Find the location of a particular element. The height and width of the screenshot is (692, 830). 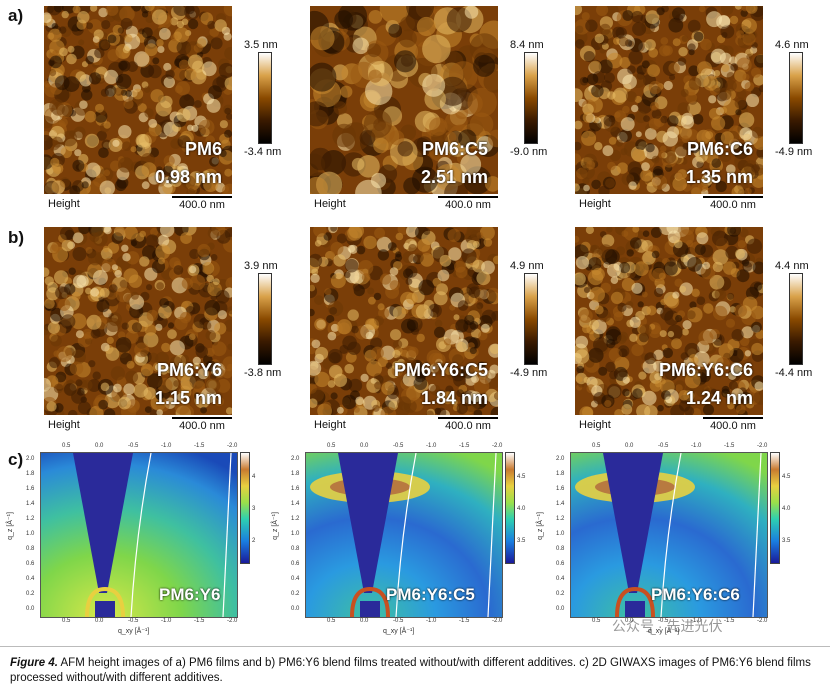

giwaxs-image-3: PM6:Y6:C6 is located at coordinates (669, 535).